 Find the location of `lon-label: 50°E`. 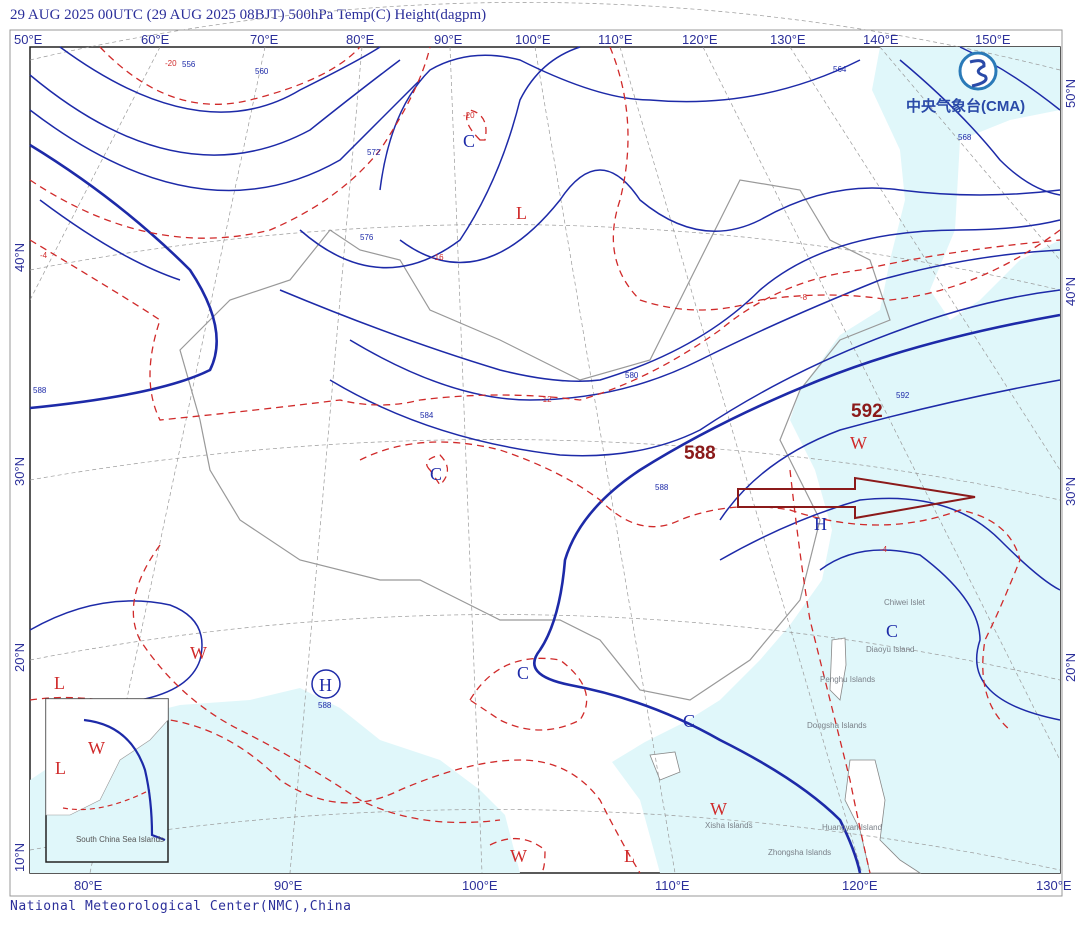

lon-label: 50°E is located at coordinates (28, 39).